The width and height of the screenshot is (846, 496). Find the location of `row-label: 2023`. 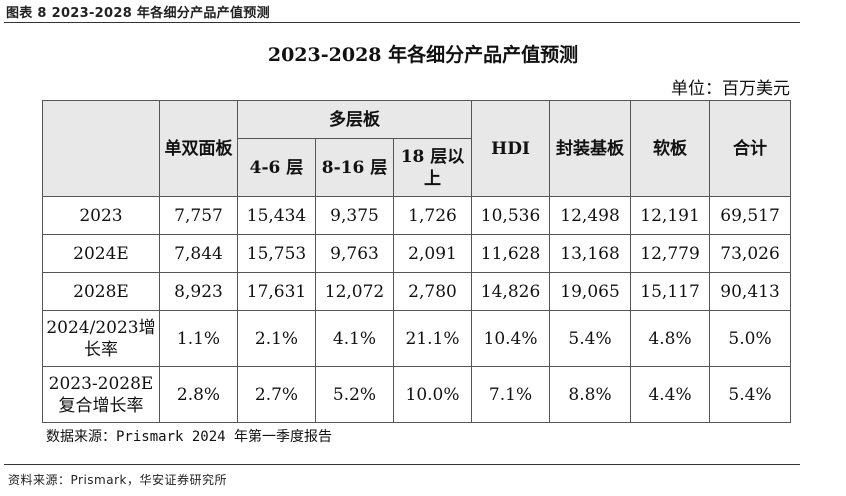

row-label: 2023 is located at coordinates (101, 215).